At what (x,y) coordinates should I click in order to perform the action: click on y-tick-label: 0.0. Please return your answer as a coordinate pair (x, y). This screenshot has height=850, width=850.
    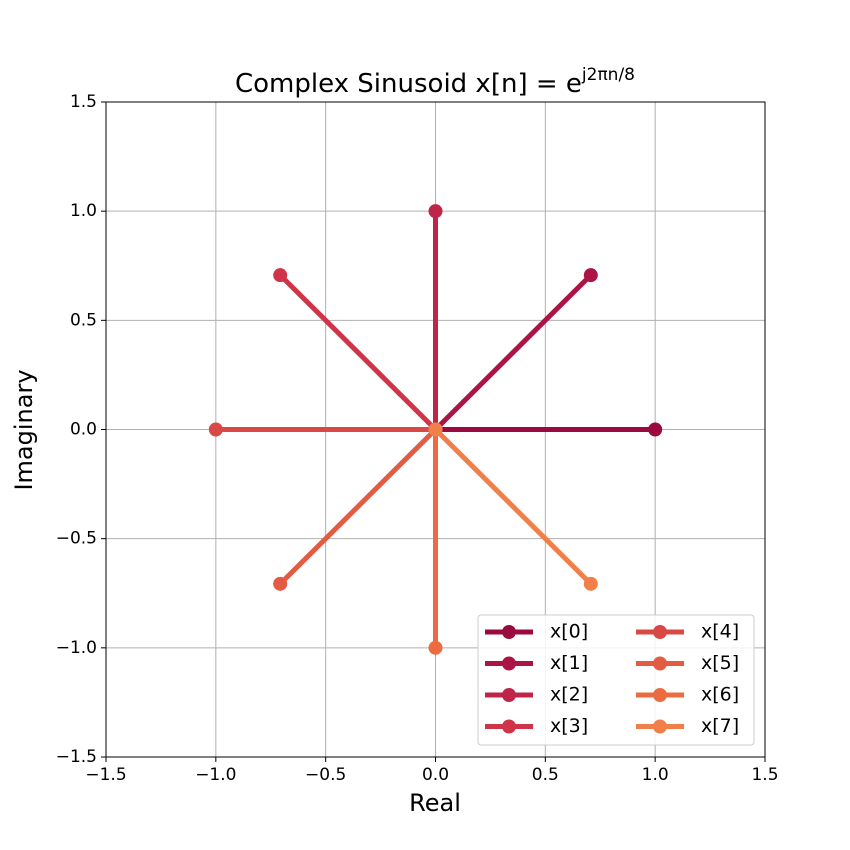
    Looking at the image, I should click on (83, 430).